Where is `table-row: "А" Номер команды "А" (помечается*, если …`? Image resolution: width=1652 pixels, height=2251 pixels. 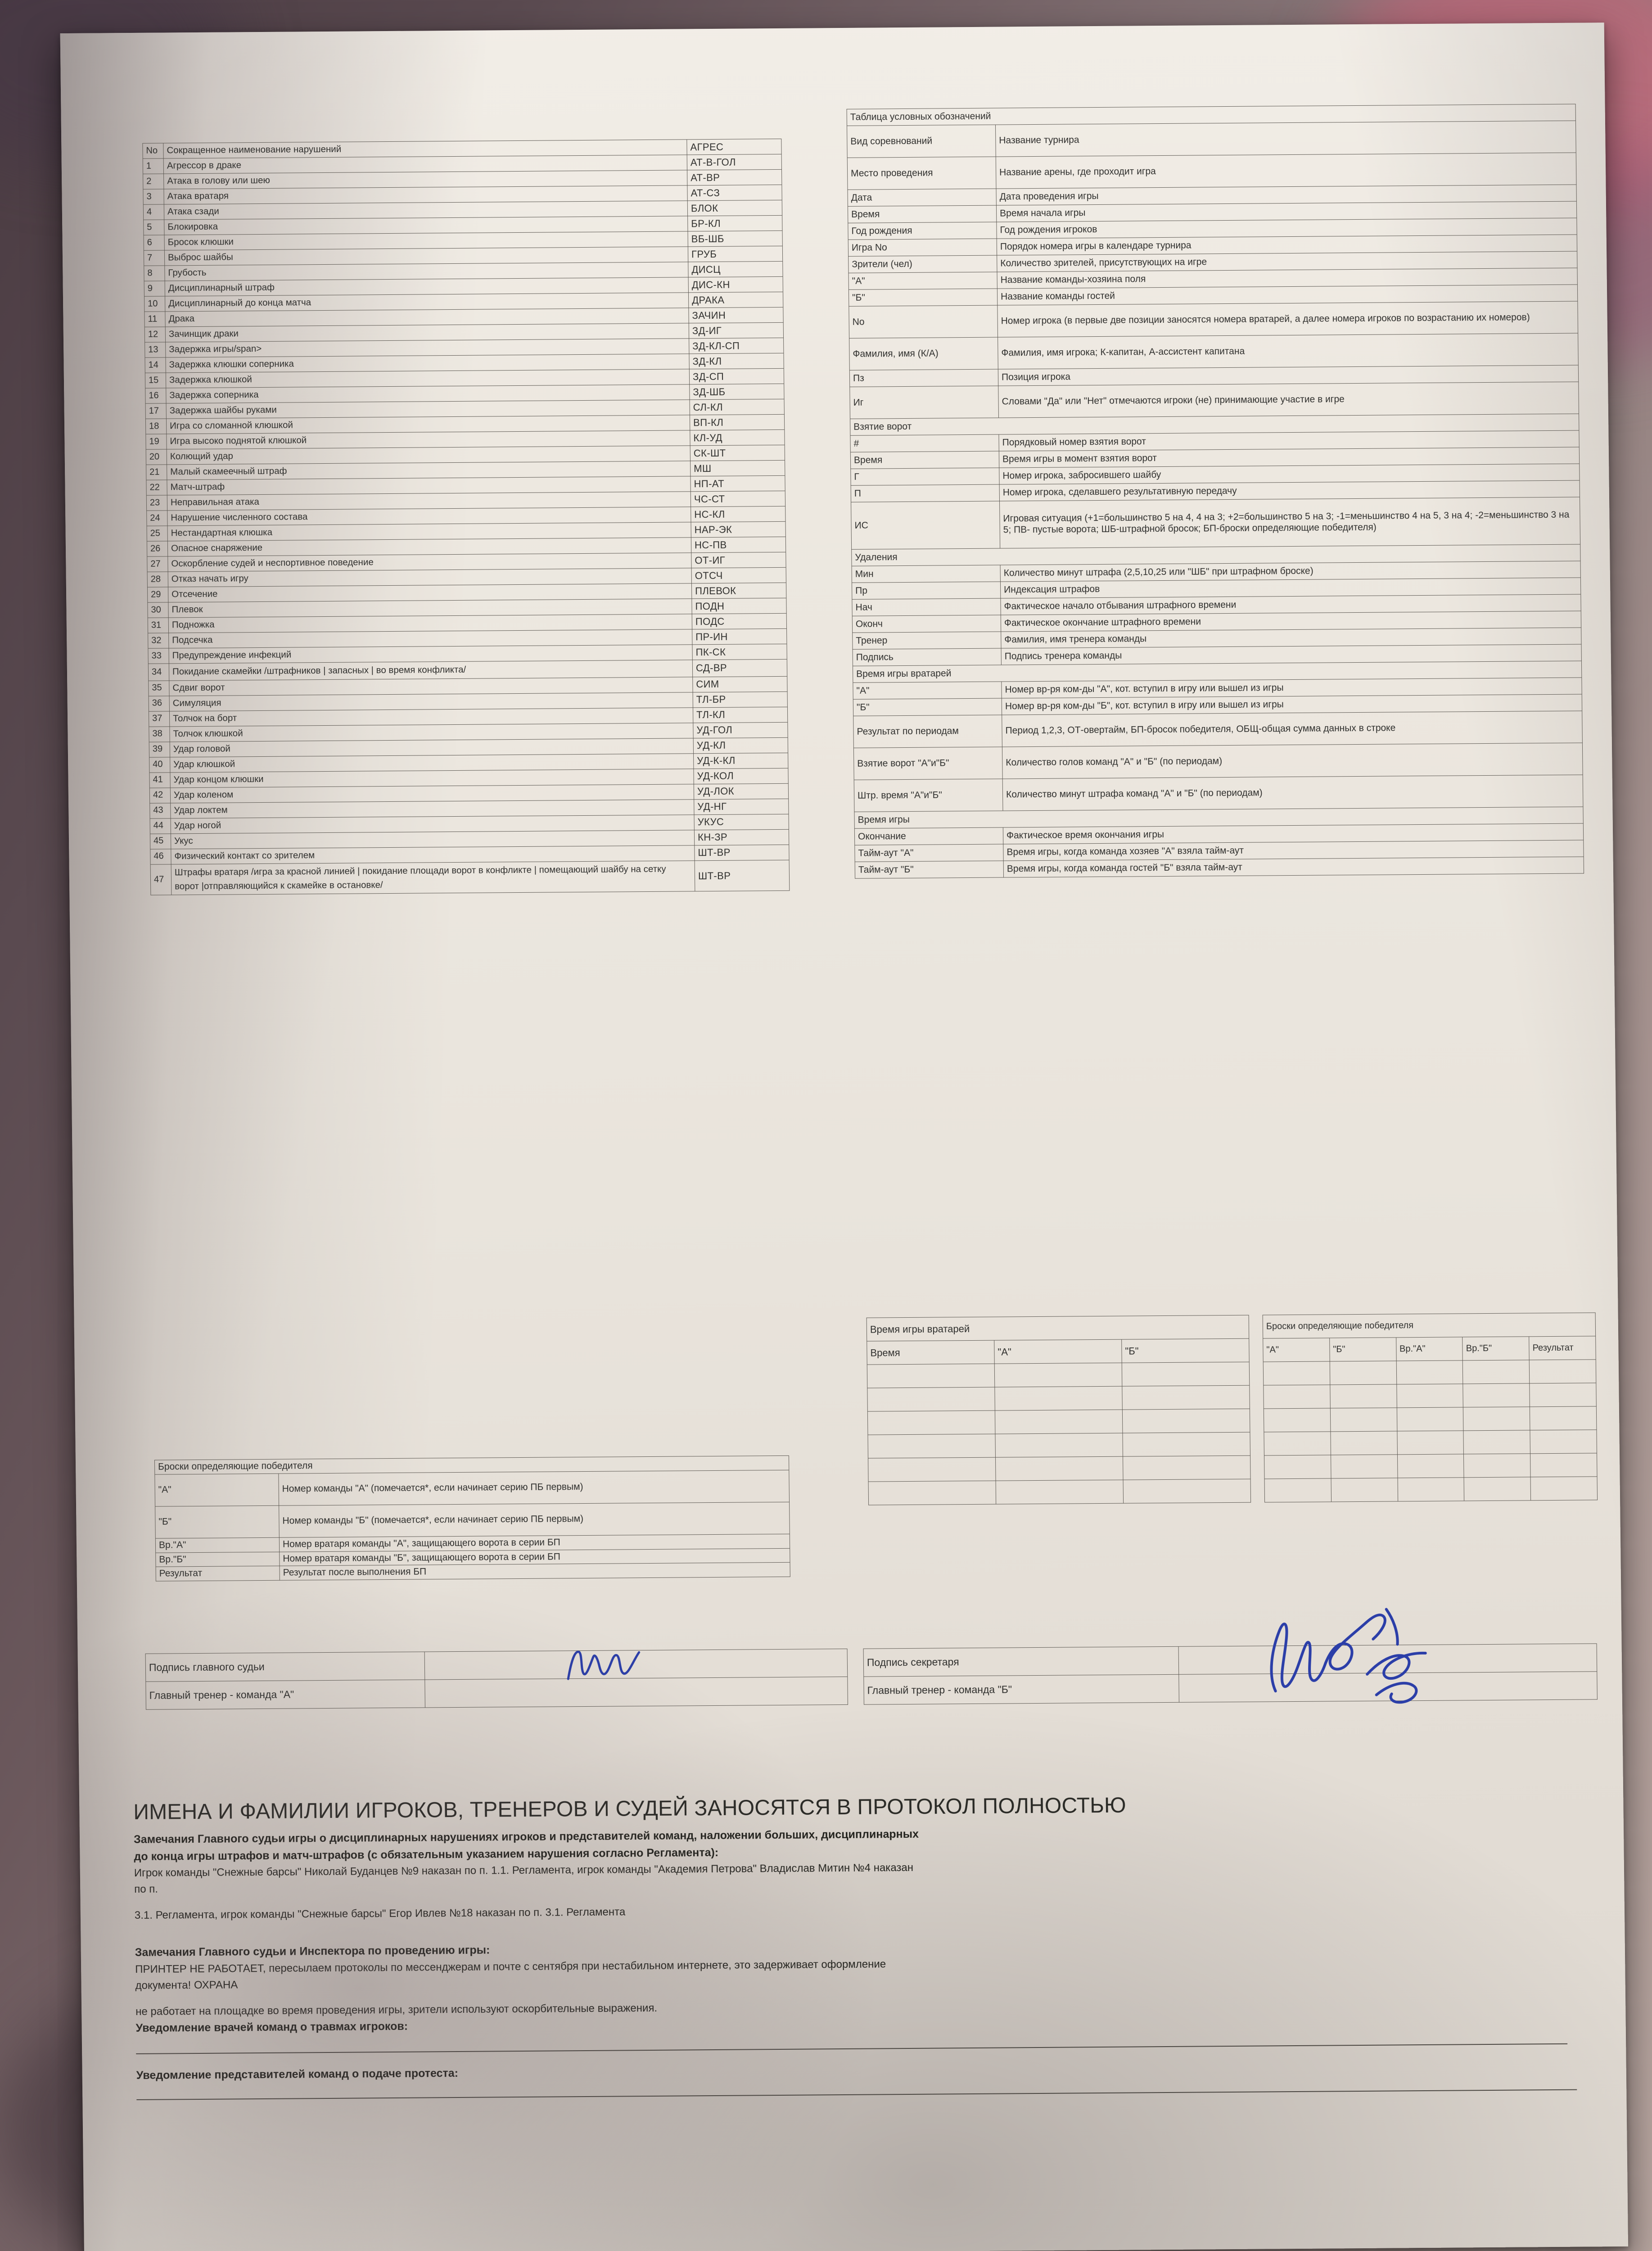 table-row: "А" Номер команды "А" (помечается*, если … is located at coordinates (472, 1488).